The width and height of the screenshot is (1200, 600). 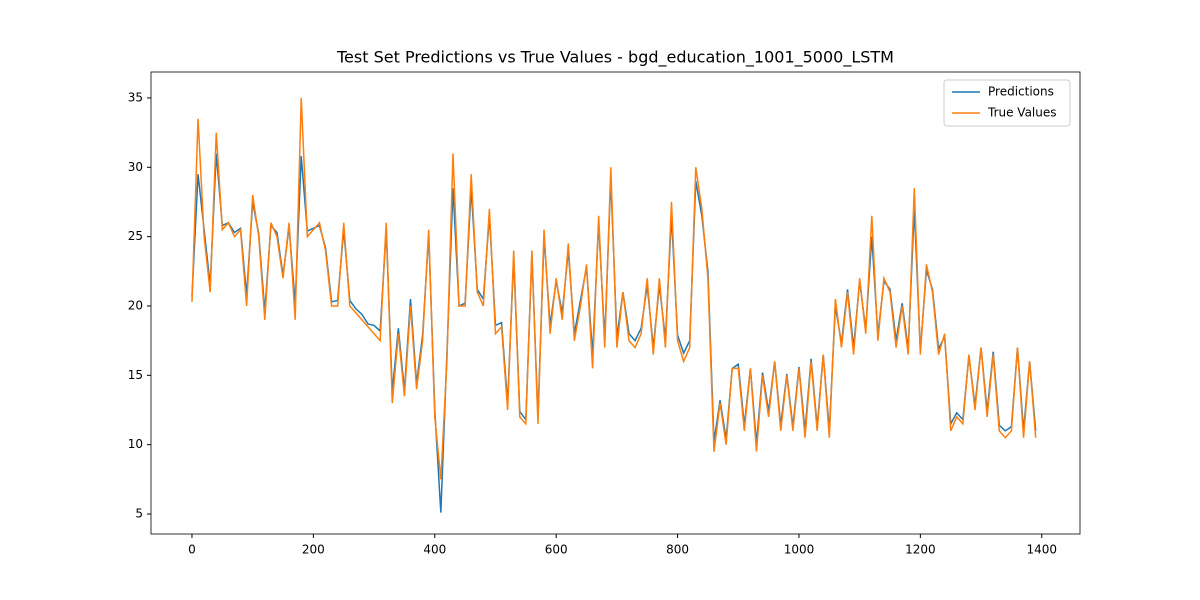 I want to click on x-tick-label: 1200, so click(x=920, y=550).